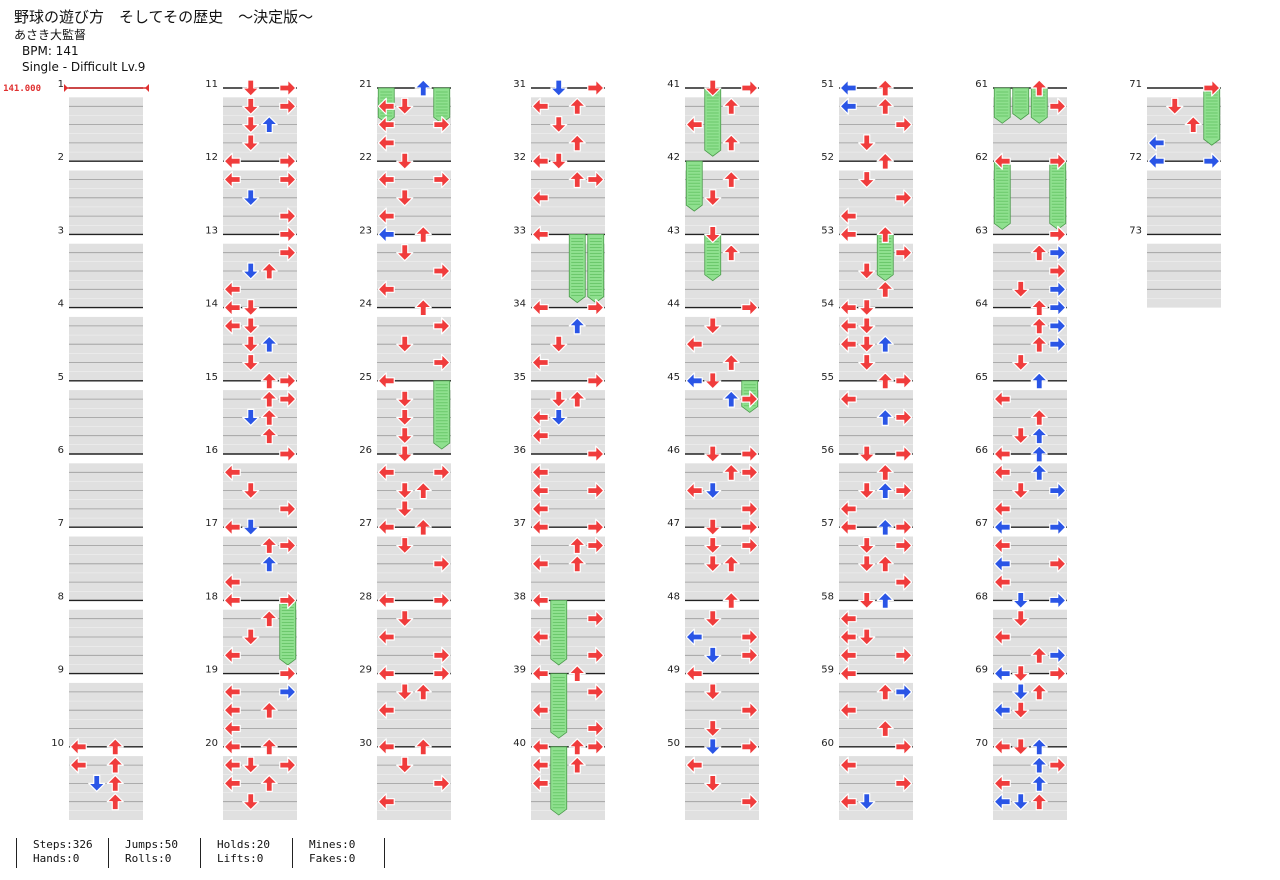 Image resolution: width=1280 pixels, height=880 pixels. What do you see at coordinates (713, 120) in the screenshot?
I see `measure-41: 41` at bounding box center [713, 120].